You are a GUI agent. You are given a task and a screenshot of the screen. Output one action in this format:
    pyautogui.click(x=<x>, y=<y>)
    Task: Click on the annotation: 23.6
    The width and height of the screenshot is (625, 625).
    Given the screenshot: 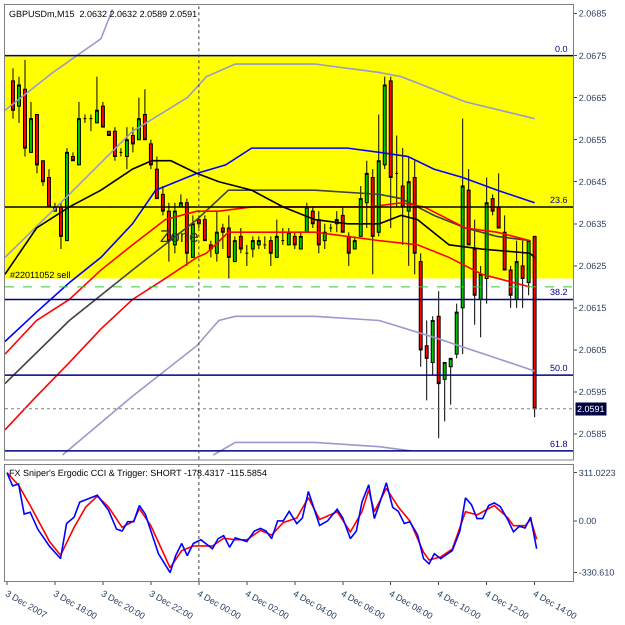 What is the action you would take?
    pyautogui.click(x=559, y=200)
    